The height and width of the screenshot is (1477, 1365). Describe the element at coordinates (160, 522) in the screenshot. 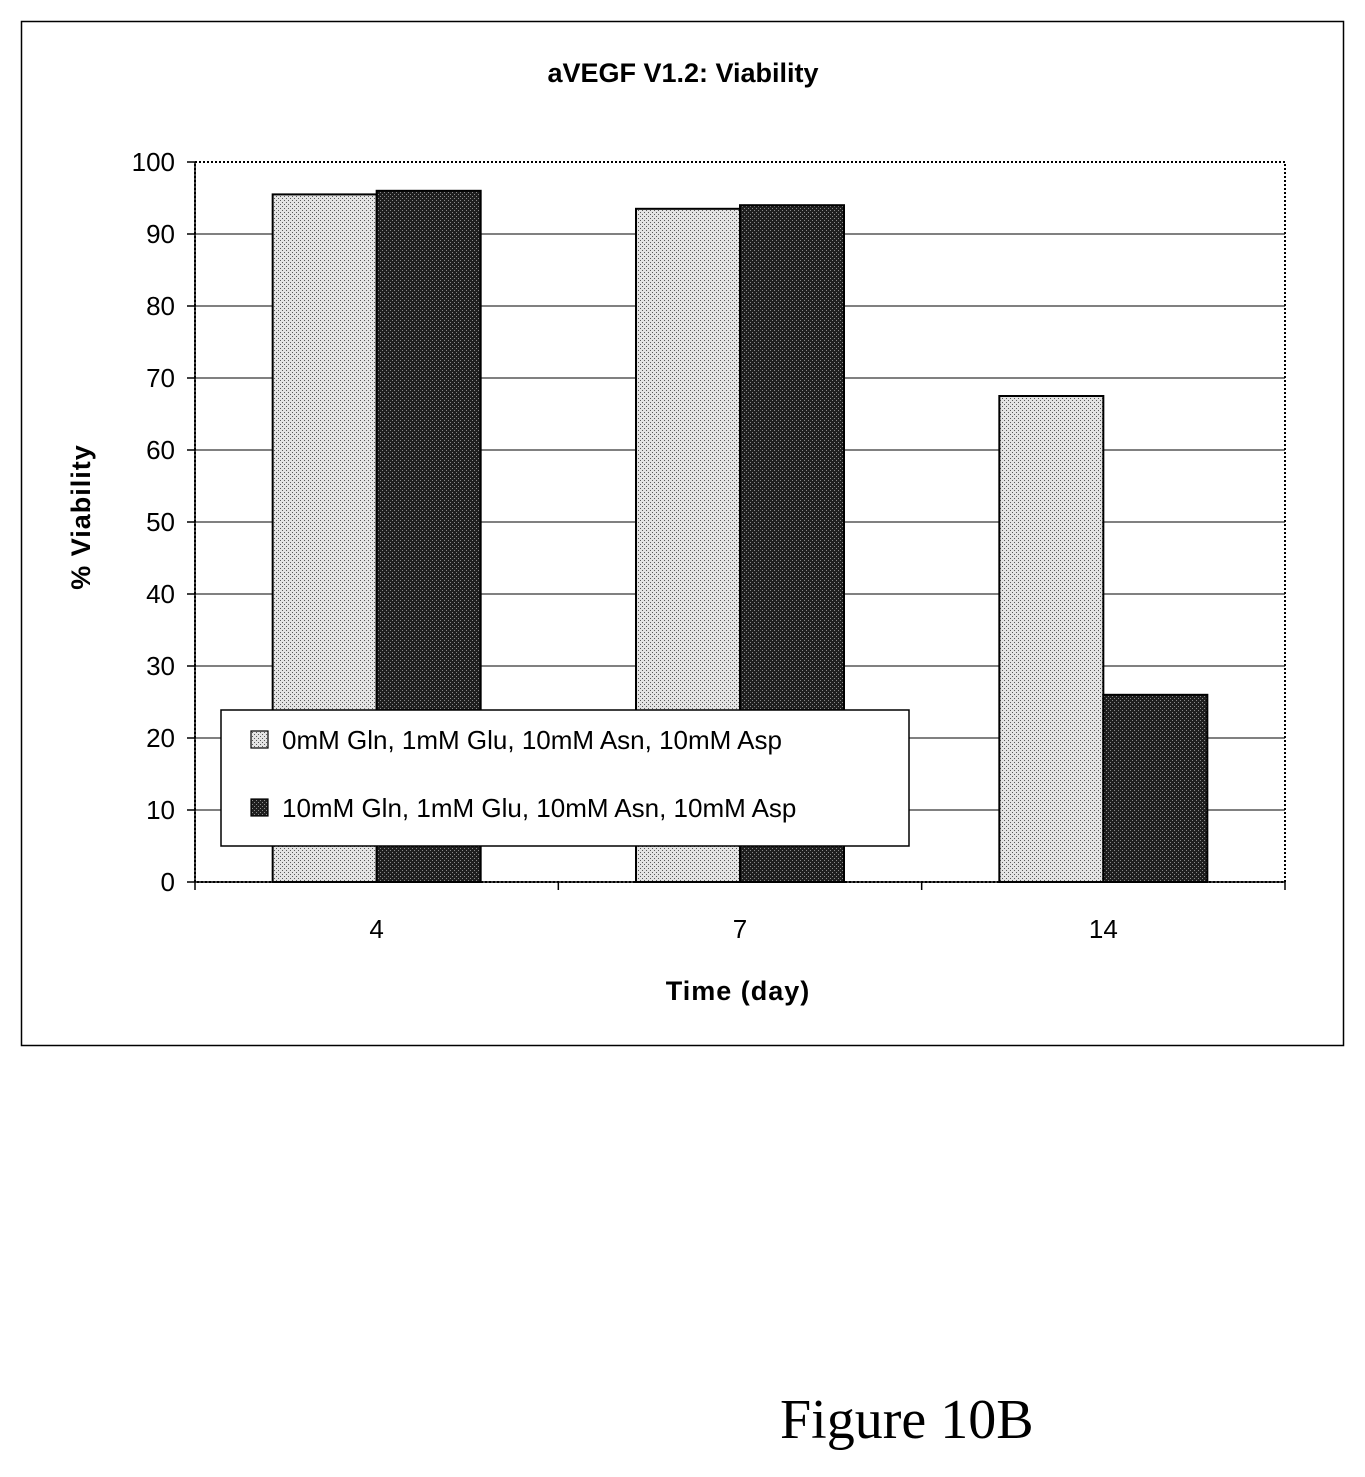

I see `y-tick-label: 50` at that location.